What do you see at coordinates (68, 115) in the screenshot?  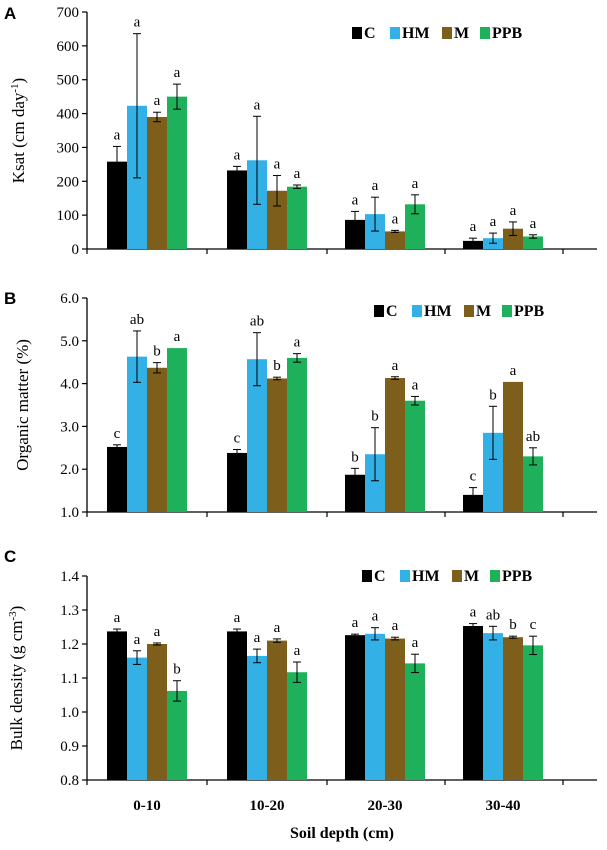 I see `y-tick-label: 400` at bounding box center [68, 115].